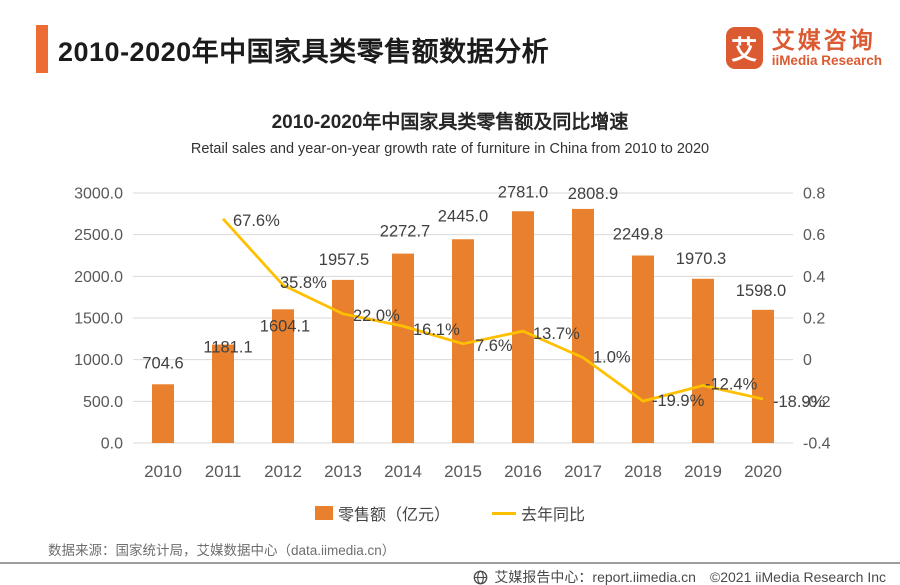 Image resolution: width=900 pixels, height=585 pixels. I want to click on legend-item-yoy: 去年同比, so click(538, 513).